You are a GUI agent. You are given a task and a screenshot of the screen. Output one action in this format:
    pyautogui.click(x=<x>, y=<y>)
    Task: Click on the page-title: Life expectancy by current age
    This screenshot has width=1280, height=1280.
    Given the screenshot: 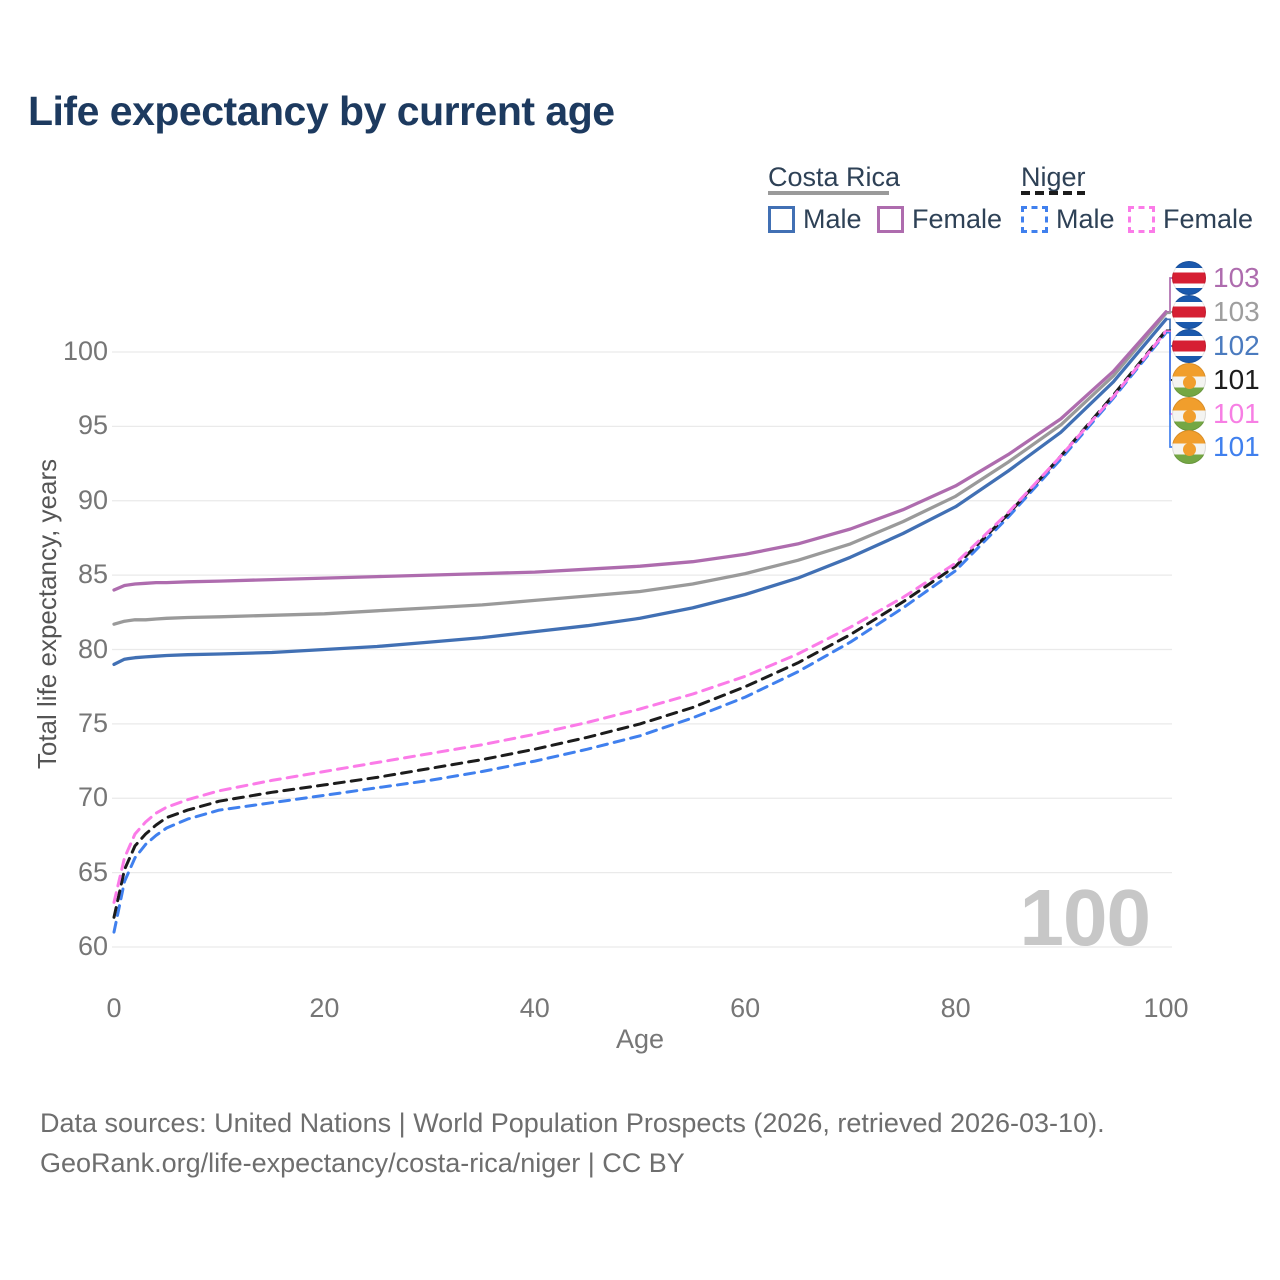 What is the action you would take?
    pyautogui.click(x=321, y=111)
    